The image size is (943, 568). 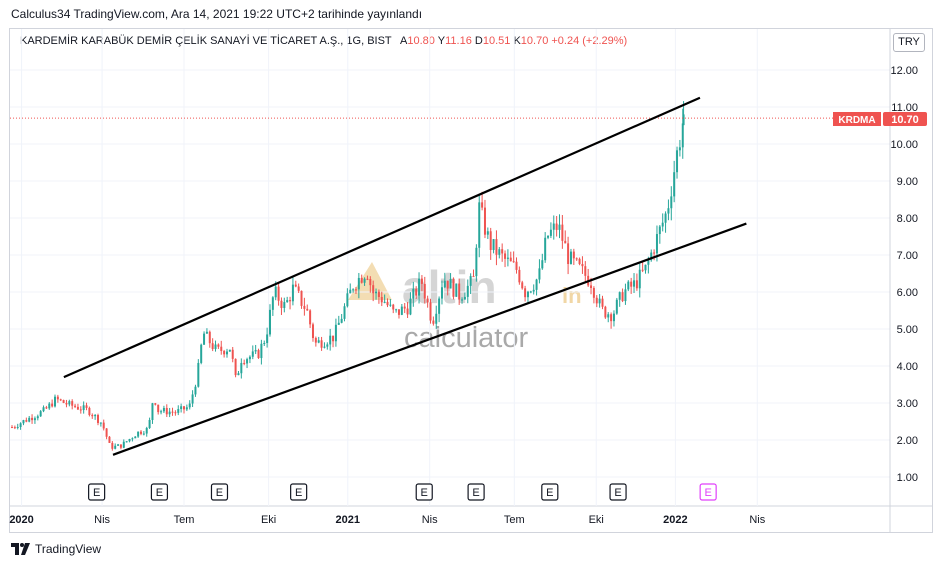 What do you see at coordinates (683, 120) in the screenshot?
I see `last-candle-body` at bounding box center [683, 120].